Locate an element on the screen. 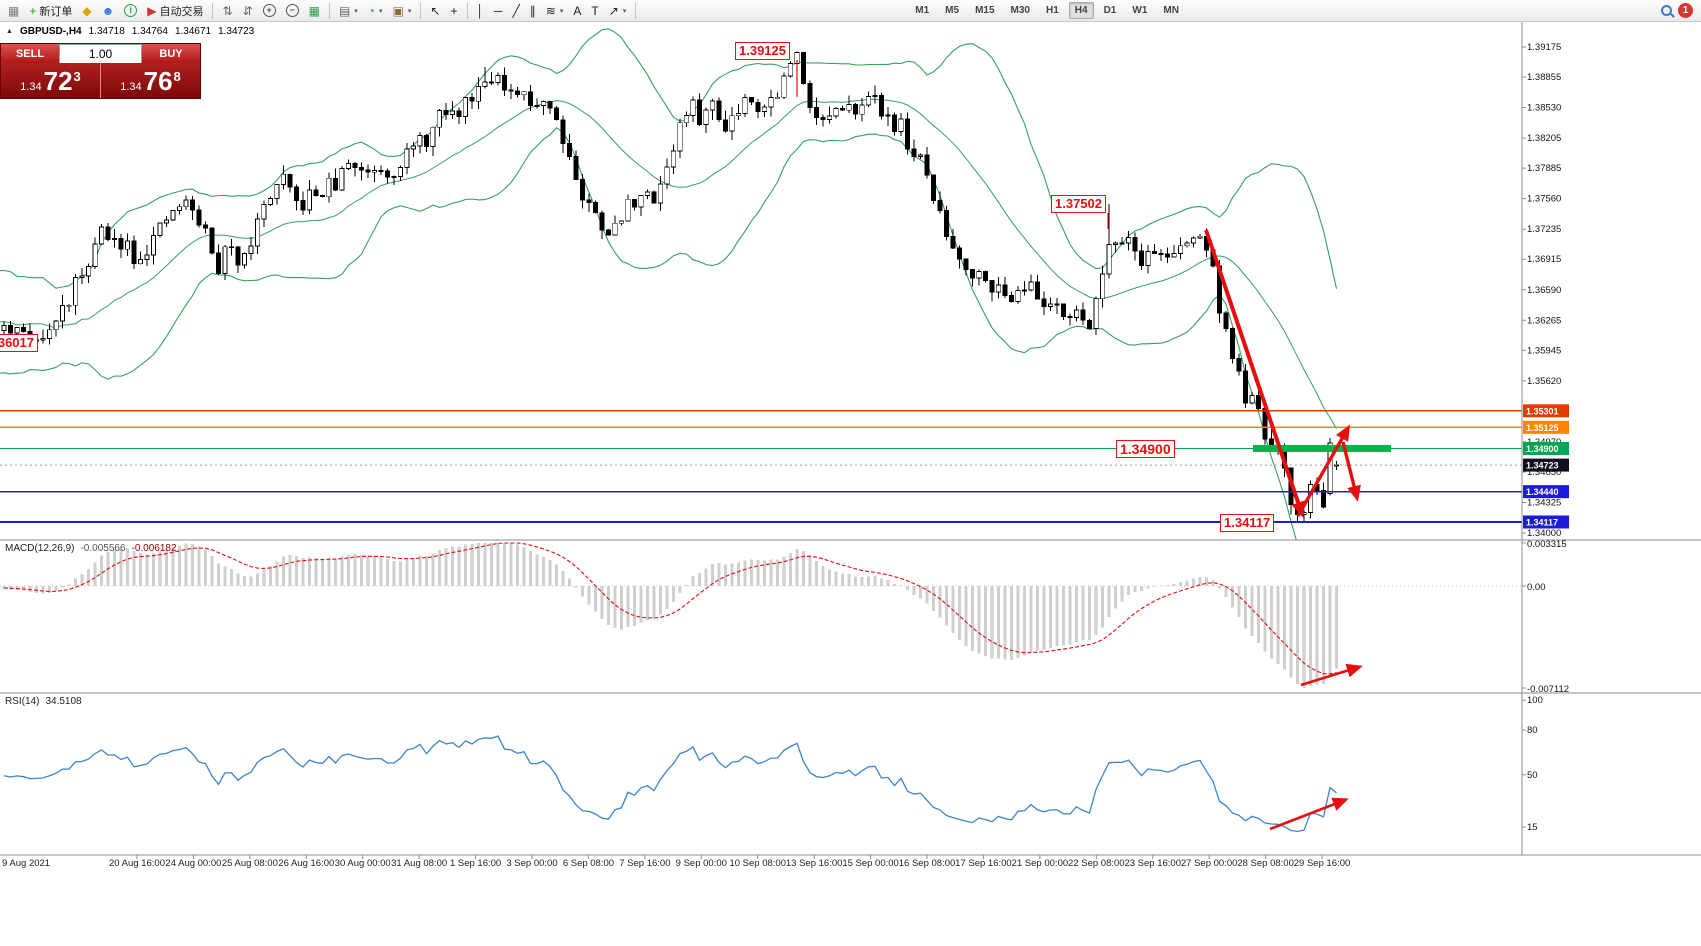 The height and width of the screenshot is (946, 1701). timeframe-h1-button: H1 is located at coordinates (1052, 10).